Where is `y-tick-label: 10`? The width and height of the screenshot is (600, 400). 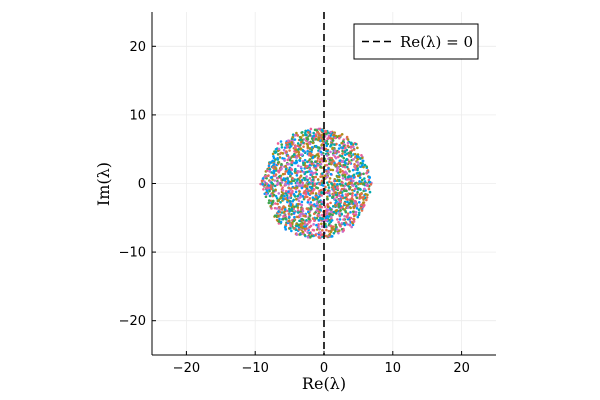 y-tick-label: 10 is located at coordinates (137, 115).